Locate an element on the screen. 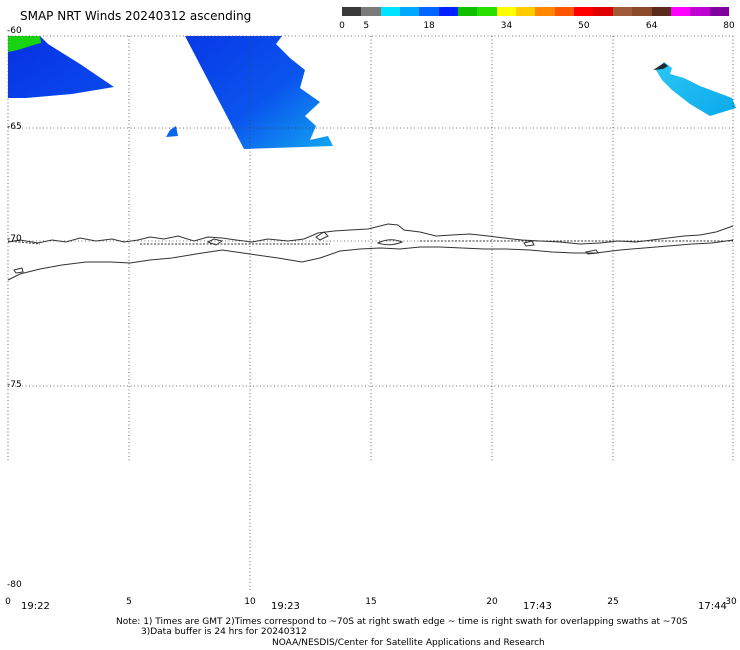  swath-east is located at coordinates (696, 89).